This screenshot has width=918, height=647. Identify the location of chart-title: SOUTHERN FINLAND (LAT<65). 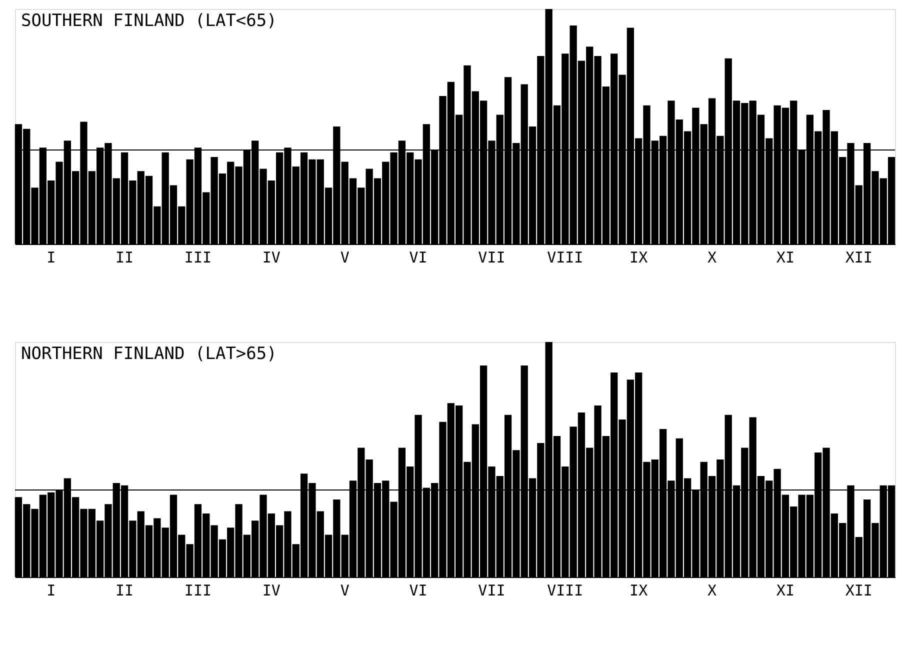
(149, 21).